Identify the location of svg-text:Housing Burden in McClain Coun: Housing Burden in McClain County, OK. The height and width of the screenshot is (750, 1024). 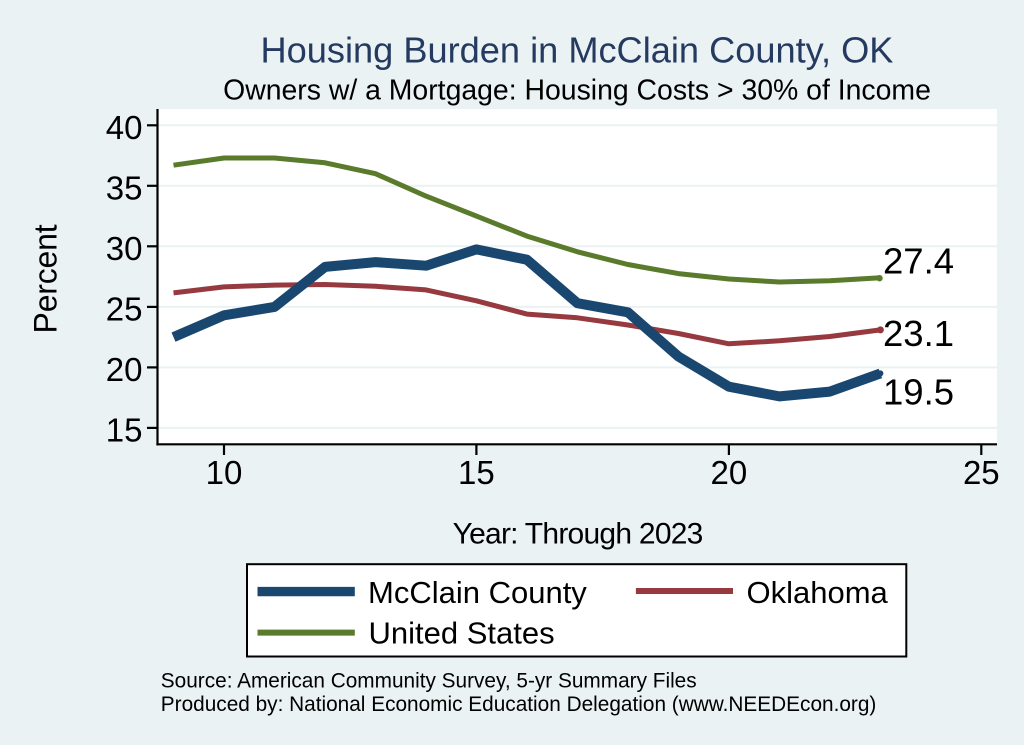
(577, 50).